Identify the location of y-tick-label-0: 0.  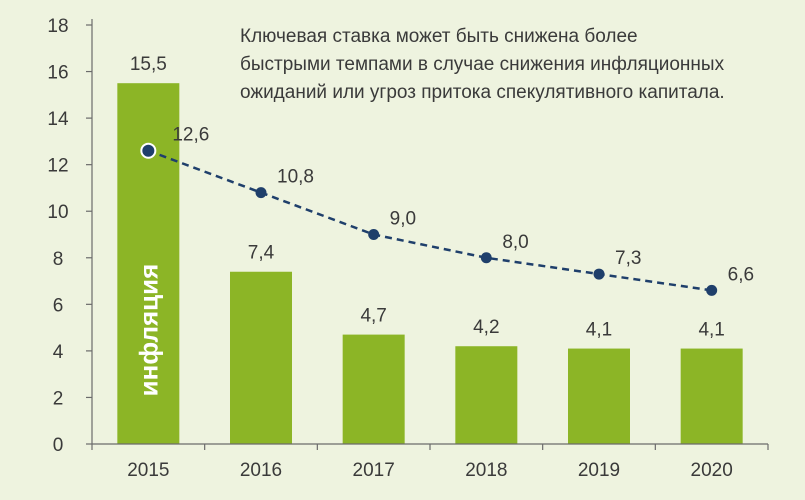
(58, 445).